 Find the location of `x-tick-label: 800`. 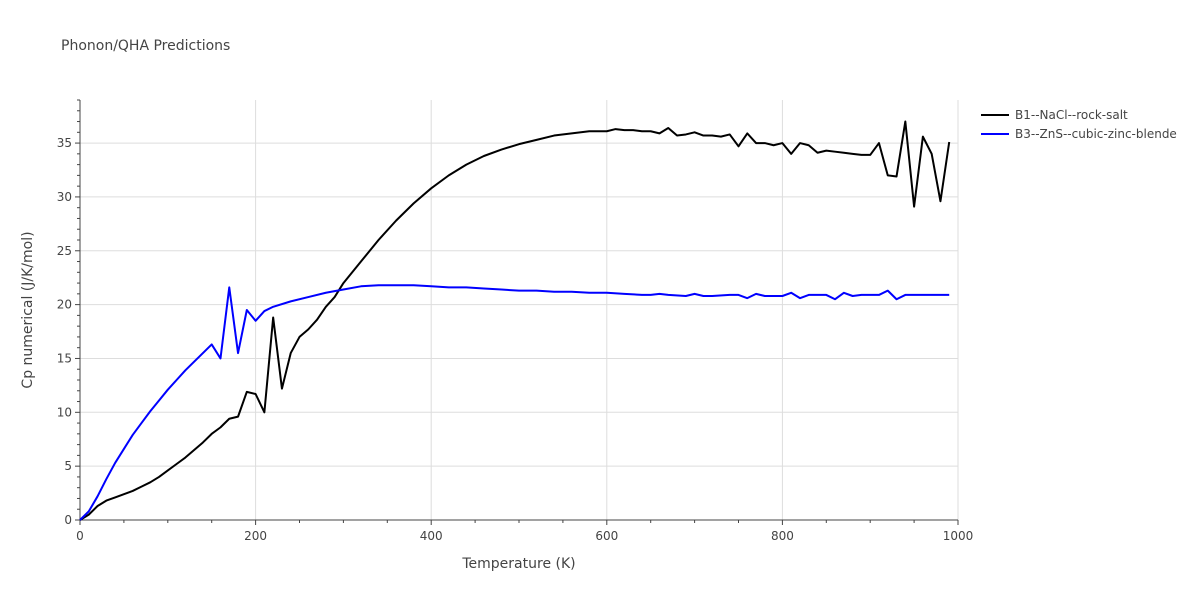

x-tick-label: 800 is located at coordinates (782, 536).